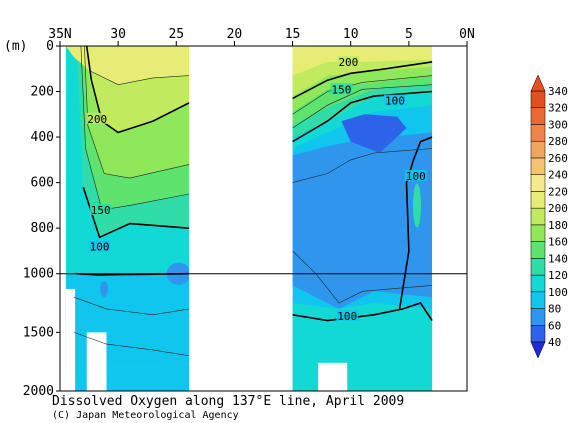 This screenshot has width=570, height=423. What do you see at coordinates (38, 274) in the screenshot?
I see `y-tick-label-5: 1000` at bounding box center [38, 274].